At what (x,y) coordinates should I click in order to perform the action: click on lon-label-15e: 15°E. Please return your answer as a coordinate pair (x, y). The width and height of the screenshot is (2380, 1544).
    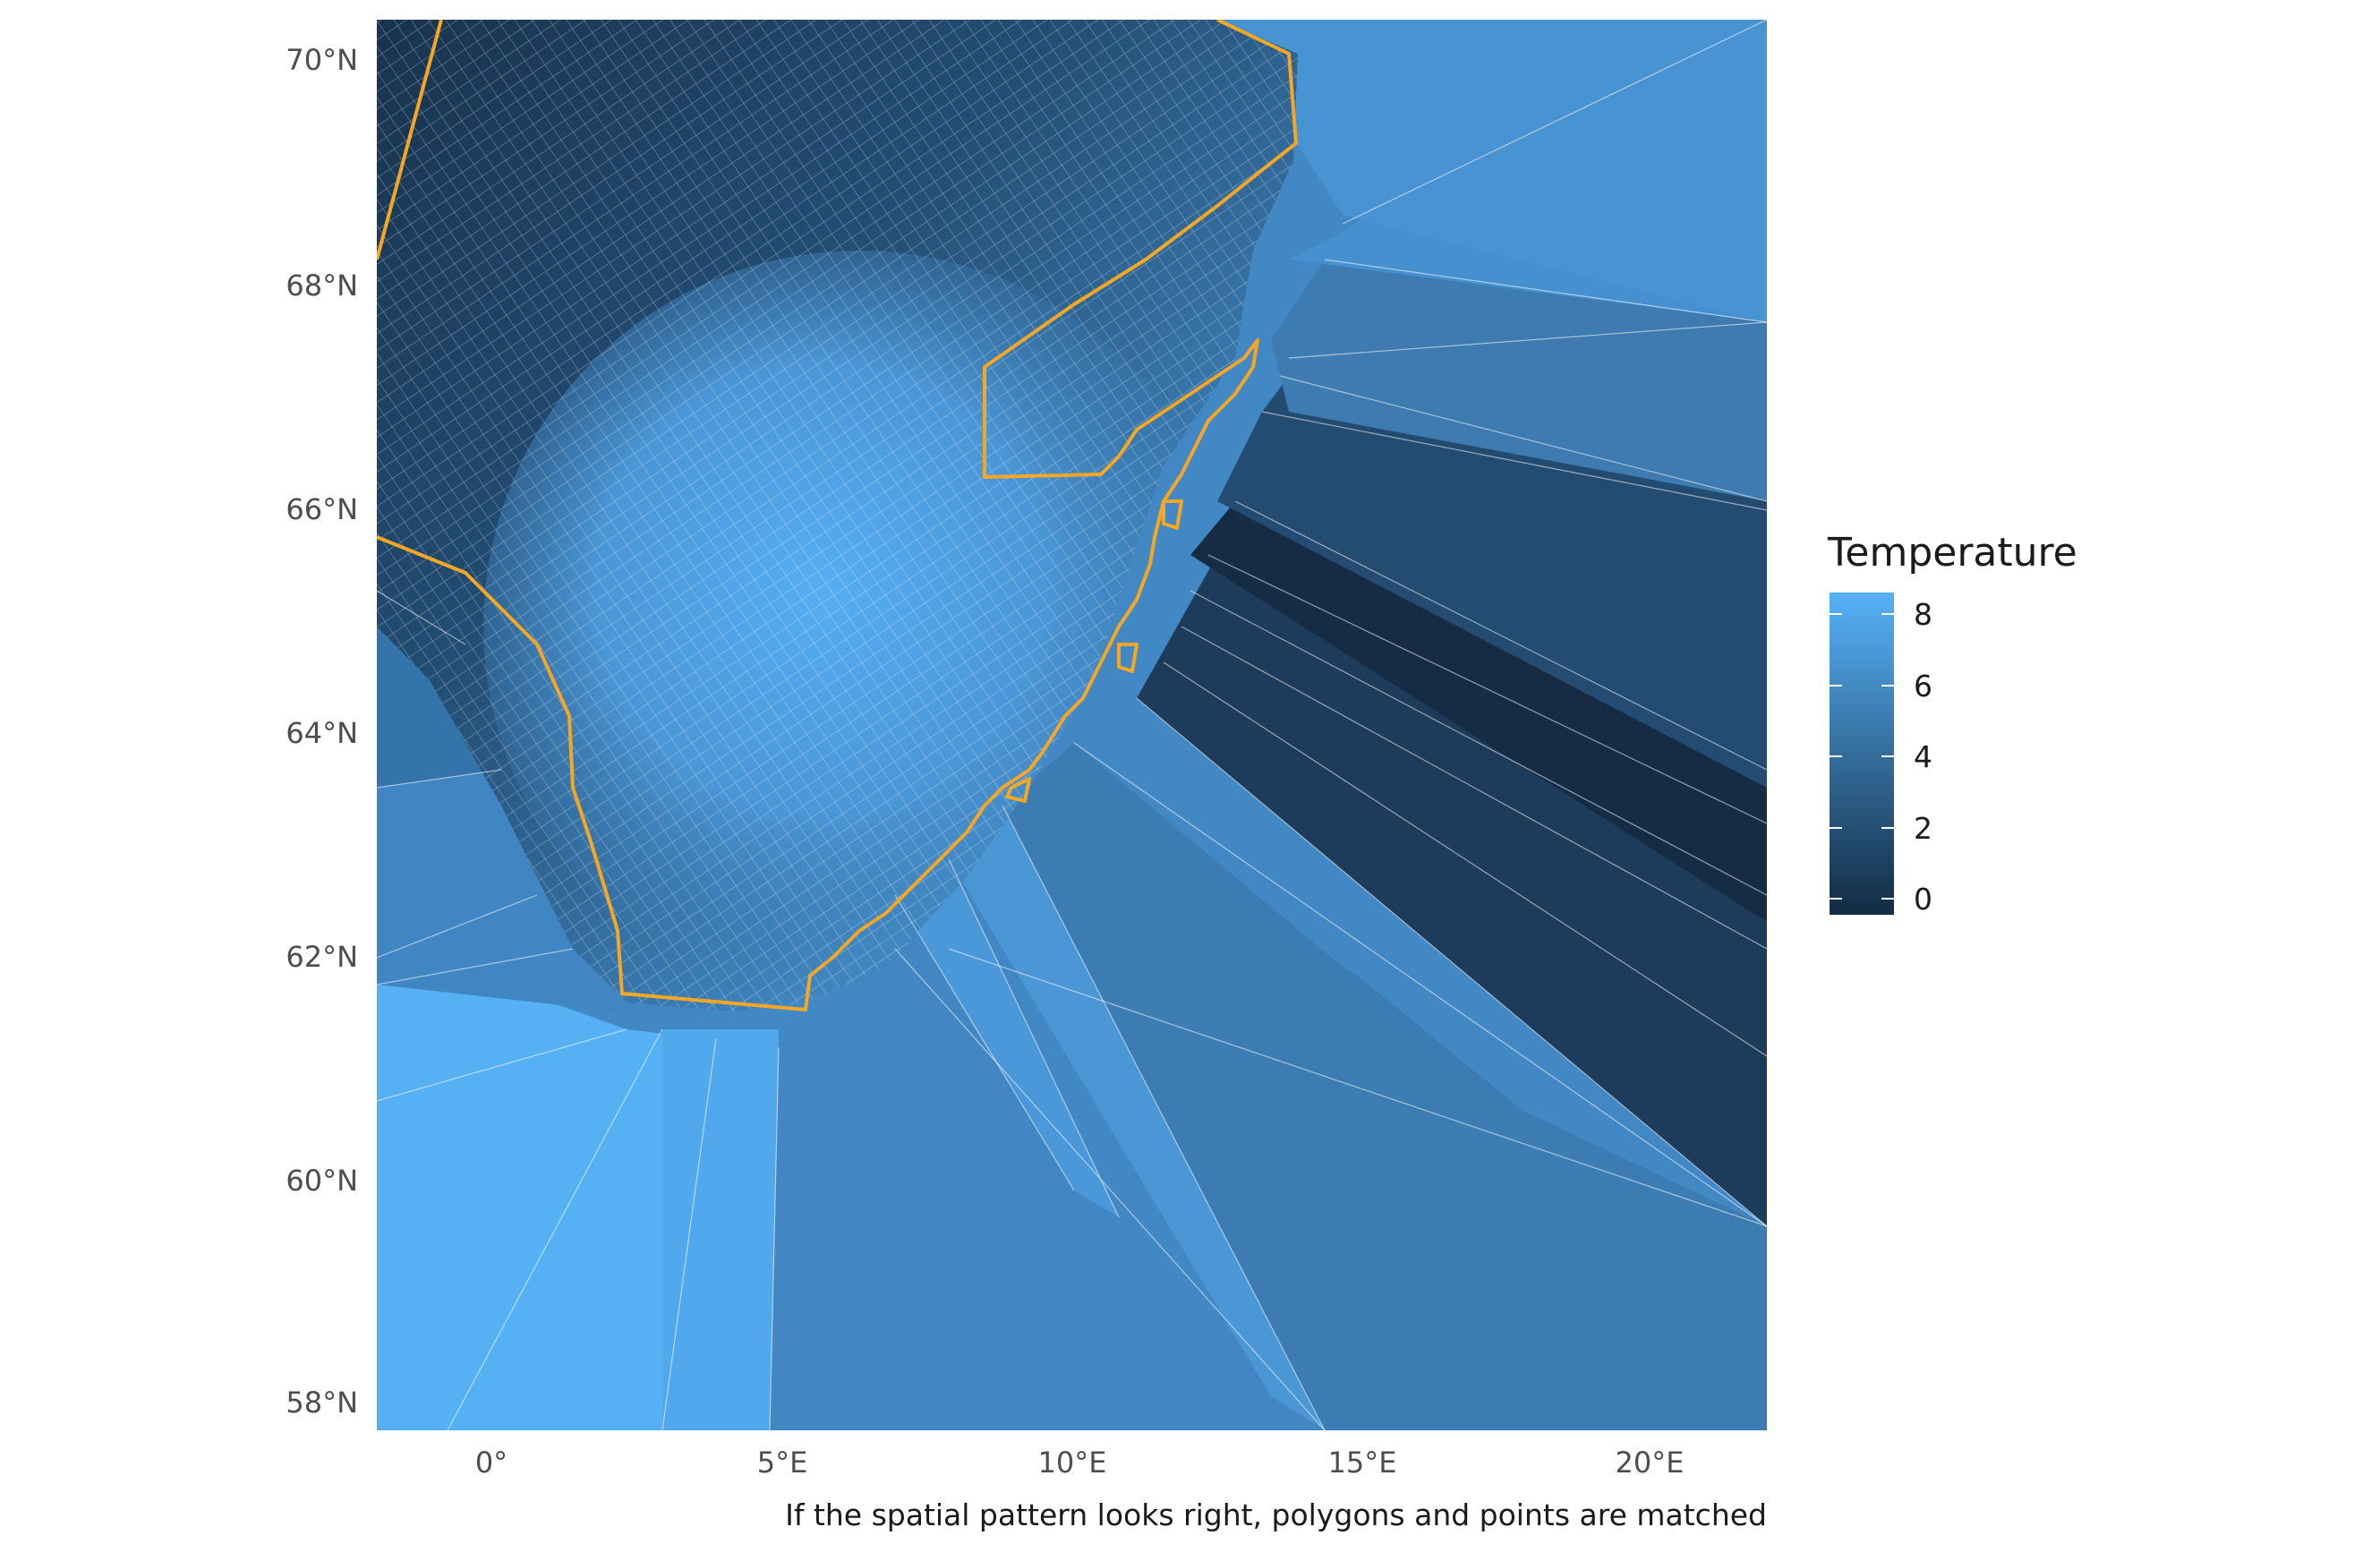
    Looking at the image, I should click on (1362, 1463).